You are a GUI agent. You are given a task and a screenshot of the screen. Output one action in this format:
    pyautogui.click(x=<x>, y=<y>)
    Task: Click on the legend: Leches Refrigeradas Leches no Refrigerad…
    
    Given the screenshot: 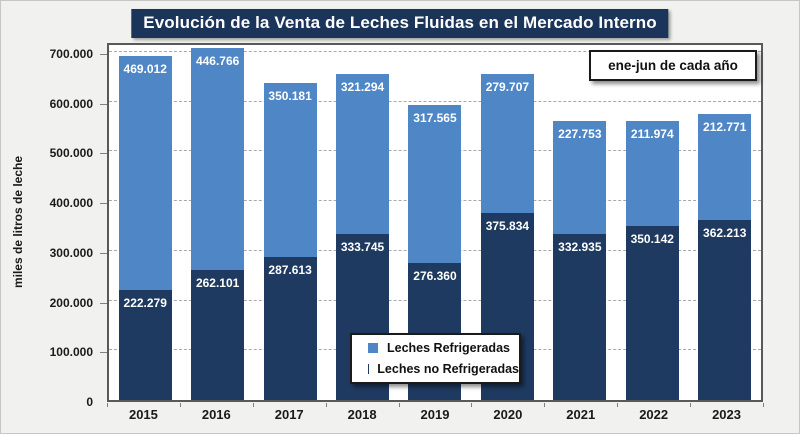 What is the action you would take?
    pyautogui.click(x=435, y=358)
    